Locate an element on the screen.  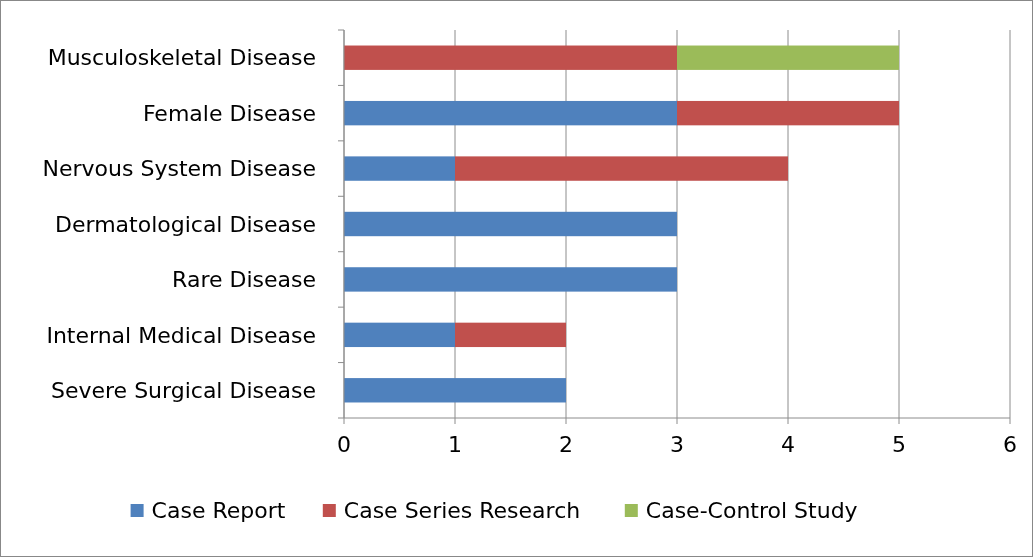
legend-label: Case-Control Study is located at coordinates (751, 510).